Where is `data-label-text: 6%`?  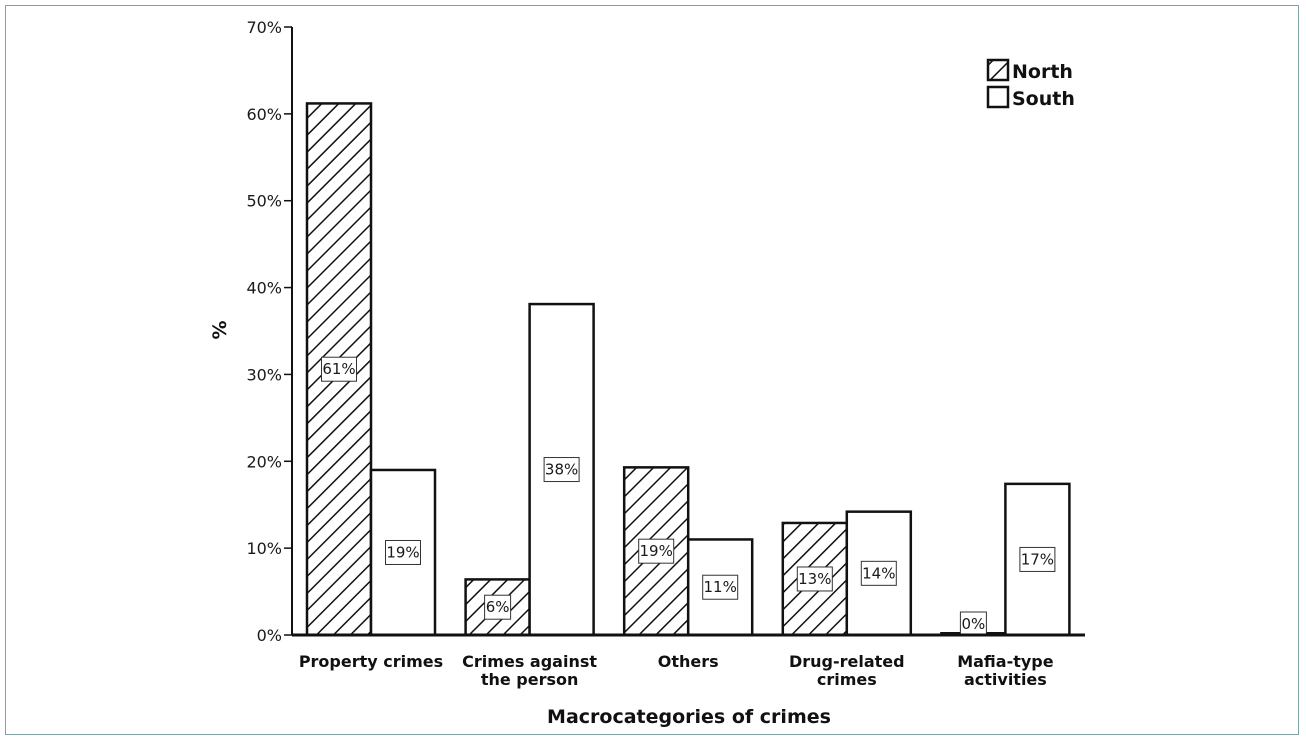 data-label-text: 6% is located at coordinates (498, 607).